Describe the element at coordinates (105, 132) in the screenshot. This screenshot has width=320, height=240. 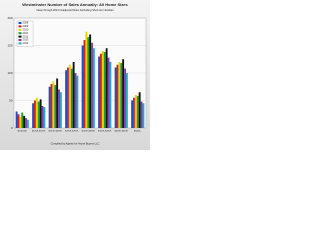
I see `x-tick-label: $300K-$400K` at that location.